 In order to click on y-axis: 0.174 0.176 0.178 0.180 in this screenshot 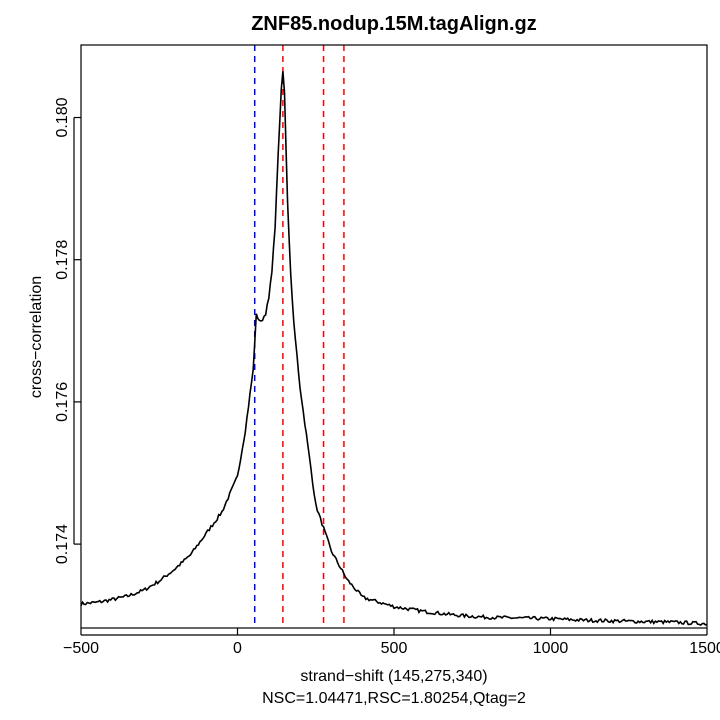, I will do `click(67, 330)`.